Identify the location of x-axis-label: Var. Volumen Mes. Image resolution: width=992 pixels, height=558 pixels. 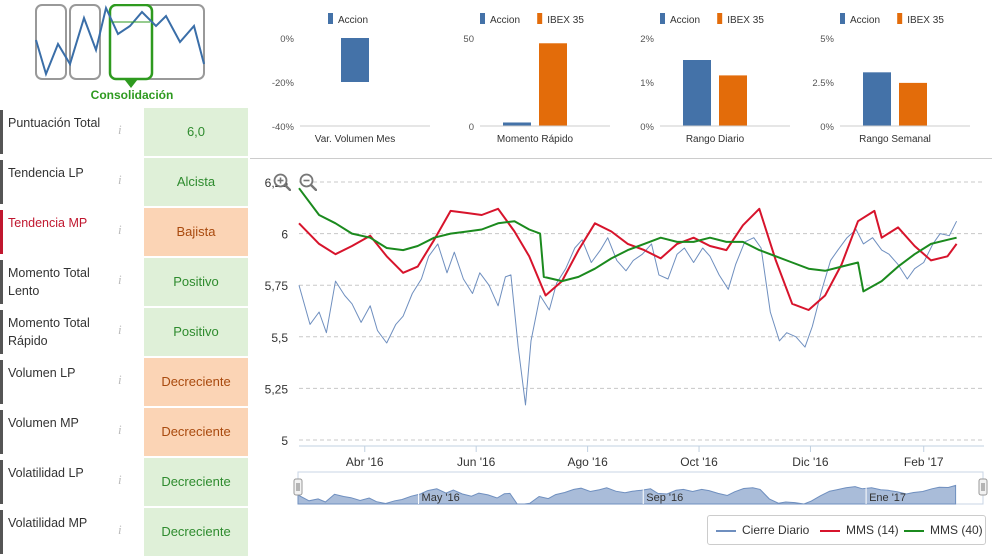
(355, 139).